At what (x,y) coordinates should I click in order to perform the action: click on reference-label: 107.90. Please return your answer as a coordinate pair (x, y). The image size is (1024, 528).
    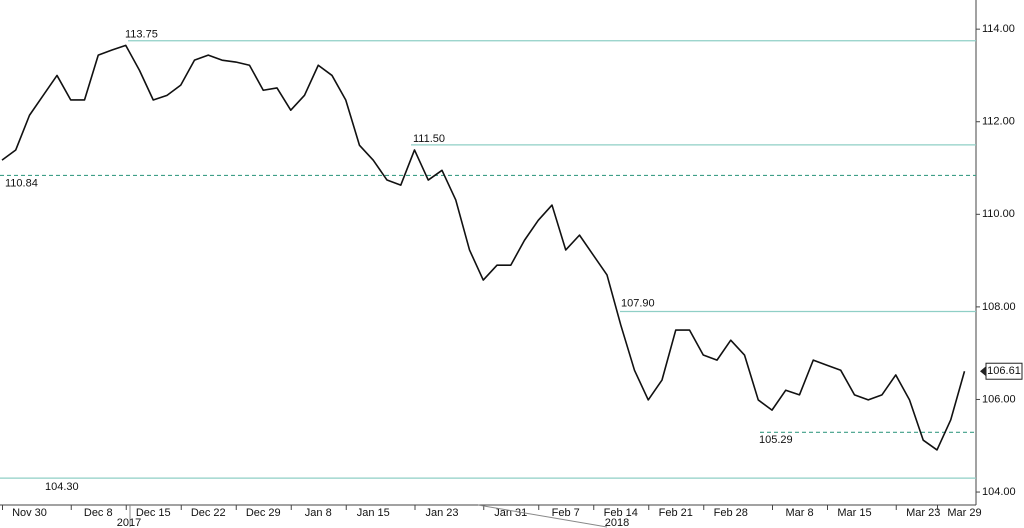
    Looking at the image, I should click on (638, 303).